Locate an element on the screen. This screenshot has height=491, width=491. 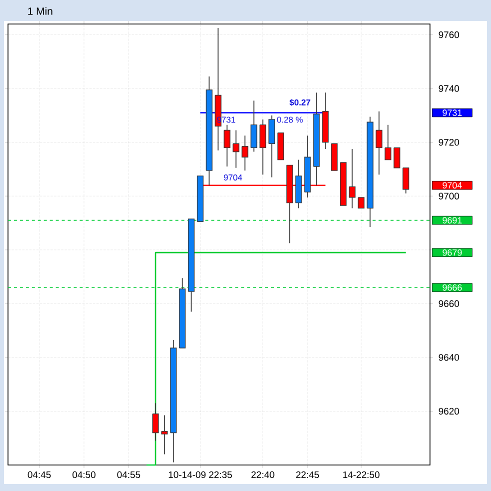
x-tick-label: 14-22:50 is located at coordinates (361, 474).